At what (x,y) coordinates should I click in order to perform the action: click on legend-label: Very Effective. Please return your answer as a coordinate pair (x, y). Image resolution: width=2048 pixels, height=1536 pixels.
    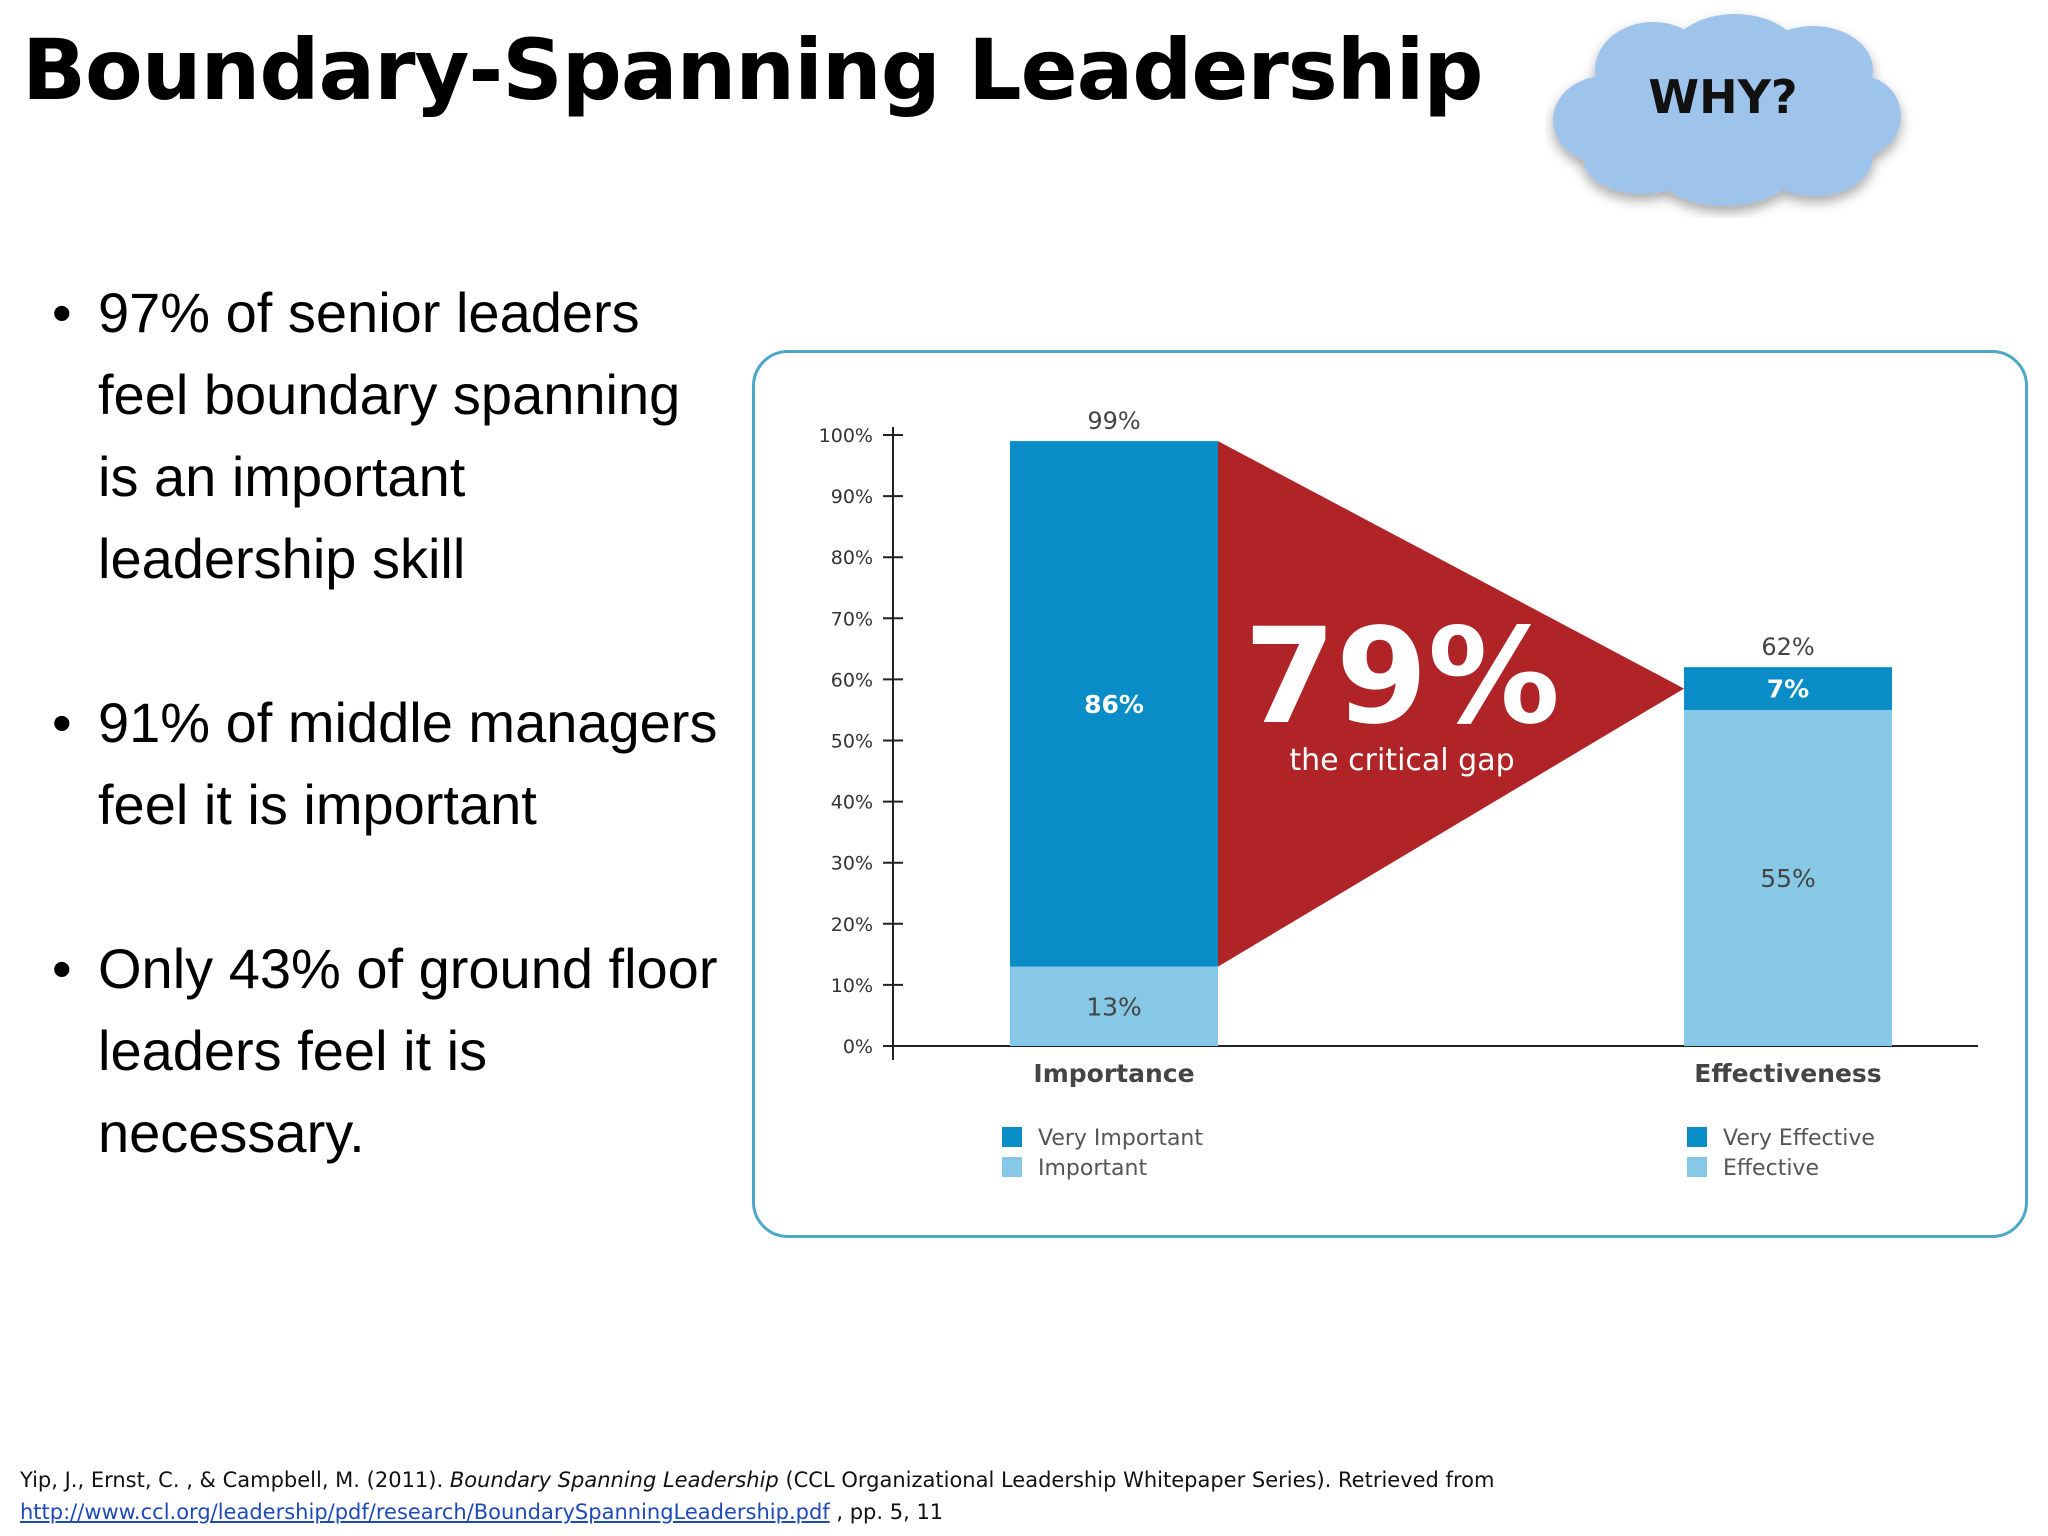
    Looking at the image, I should click on (1799, 1138).